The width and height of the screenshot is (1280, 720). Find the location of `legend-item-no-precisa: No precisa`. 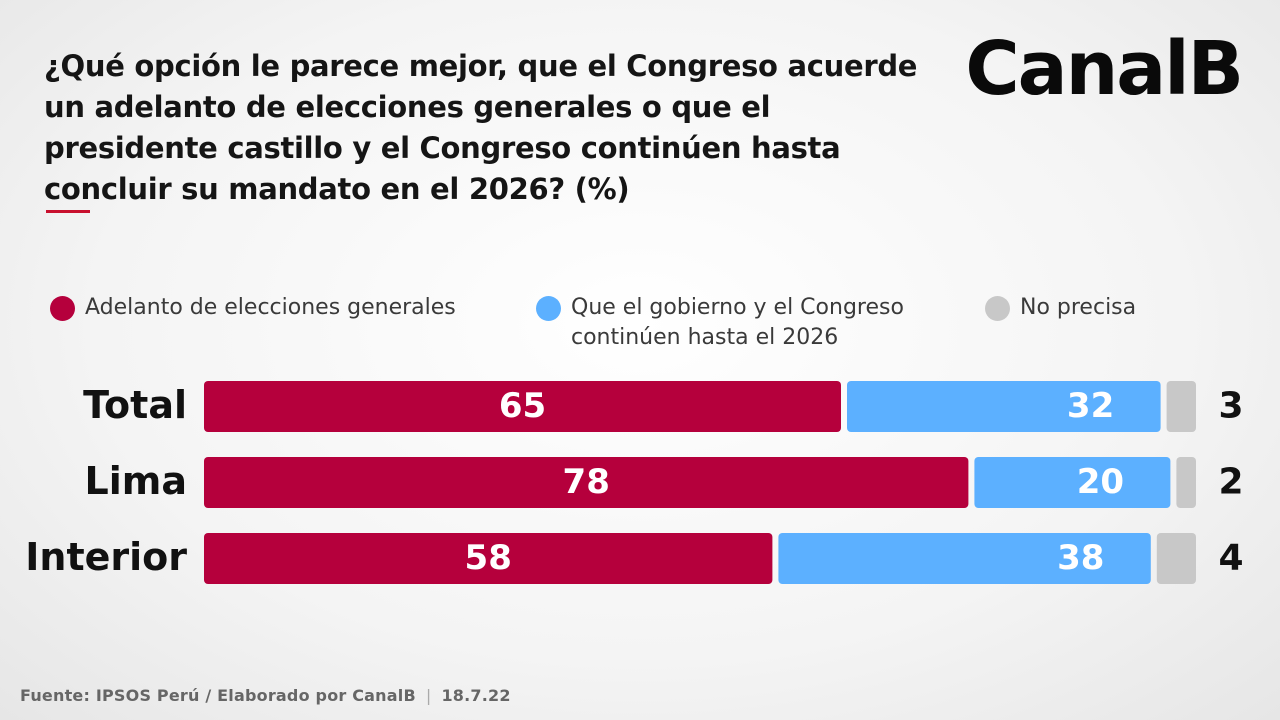

legend-item-no-precisa: No precisa is located at coordinates (1102, 308).